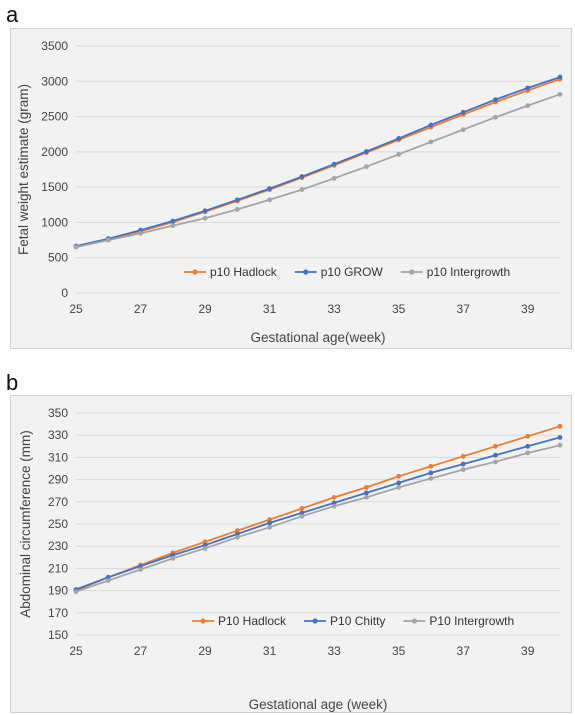 The width and height of the screenshot is (575, 715). I want to click on legend-label: p10 GROW, so click(352, 272).